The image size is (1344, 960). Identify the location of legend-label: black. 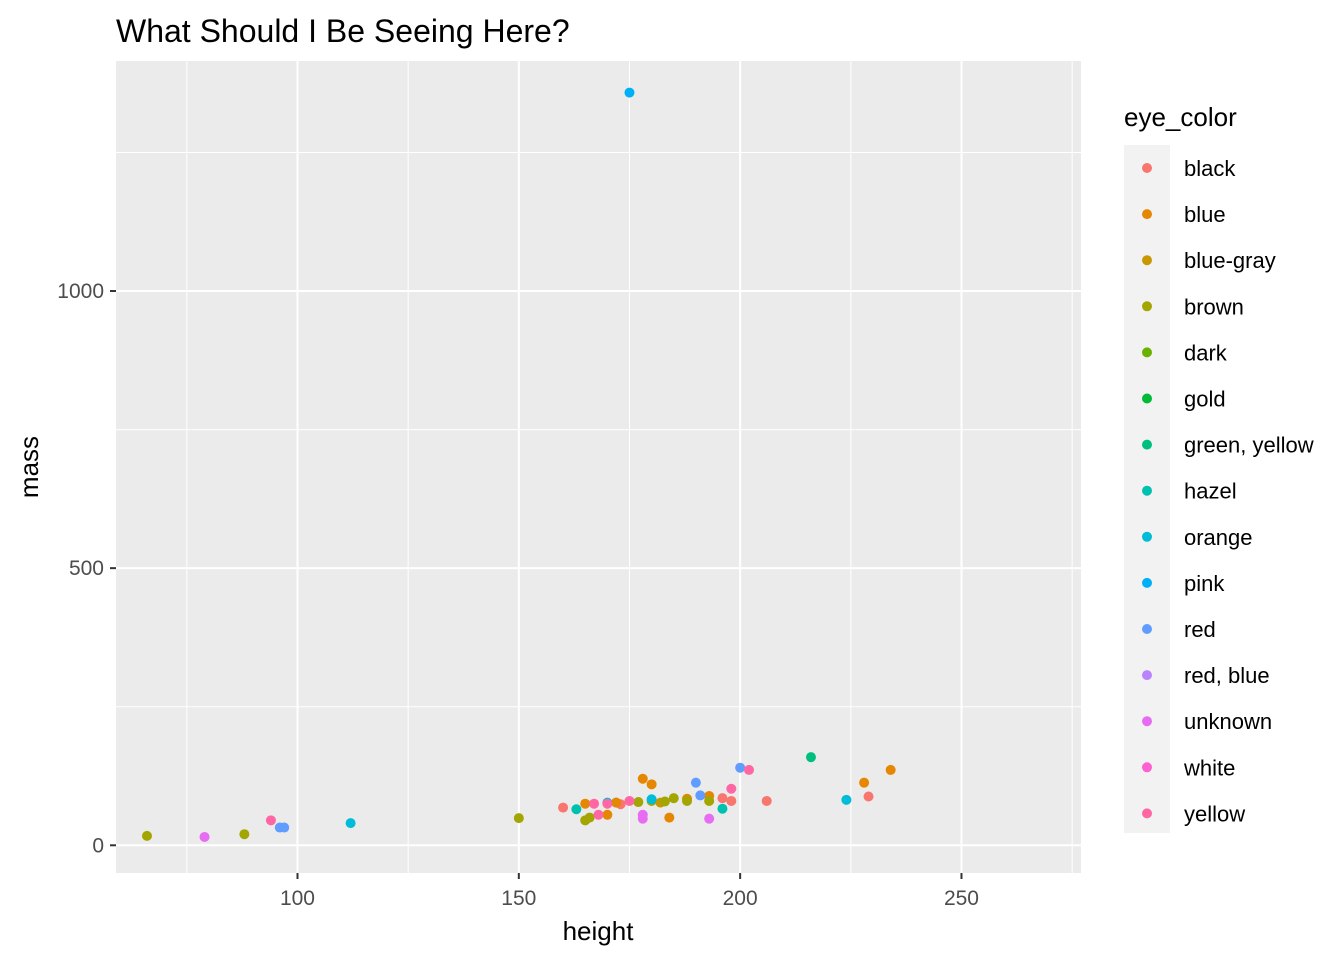
(1210, 168).